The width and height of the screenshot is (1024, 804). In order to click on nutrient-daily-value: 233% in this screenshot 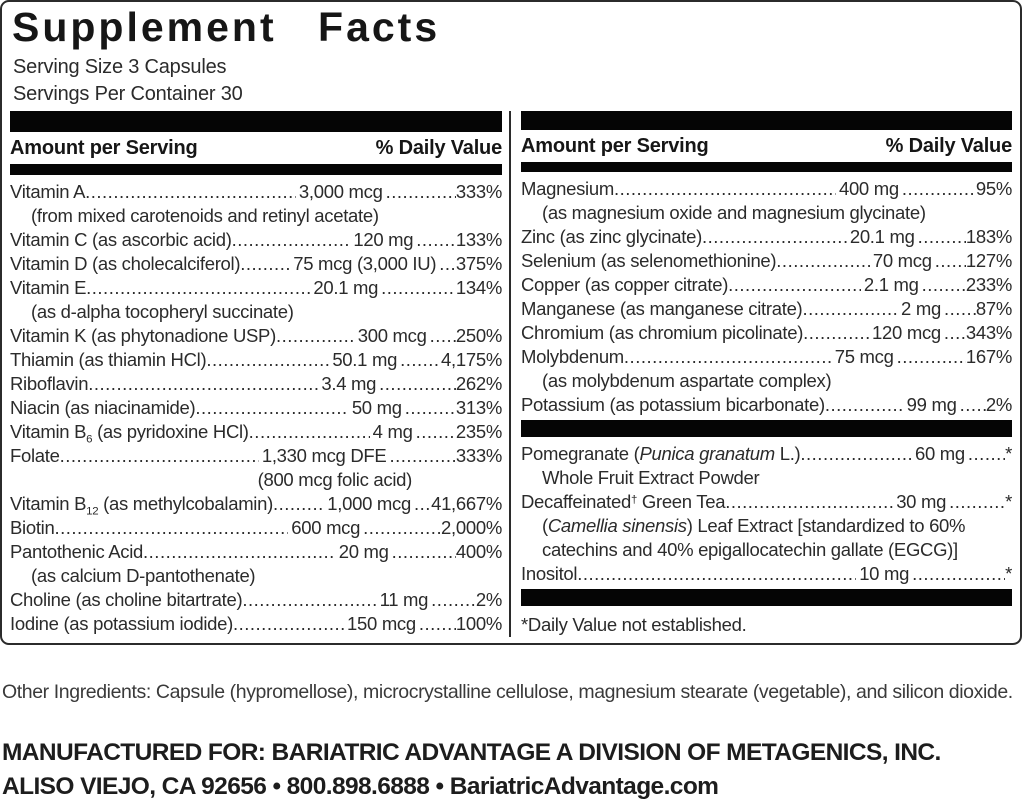, I will do `click(988, 284)`.